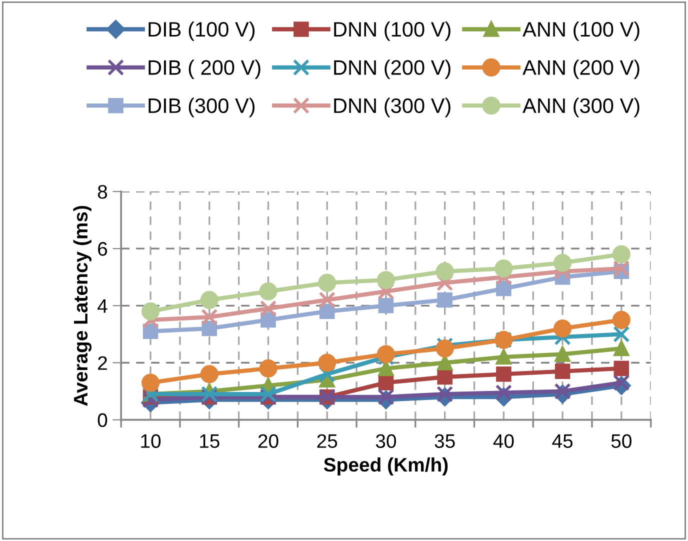 The height and width of the screenshot is (541, 688). Describe the element at coordinates (621, 441) in the screenshot. I see `x-tick-label: 50` at that location.